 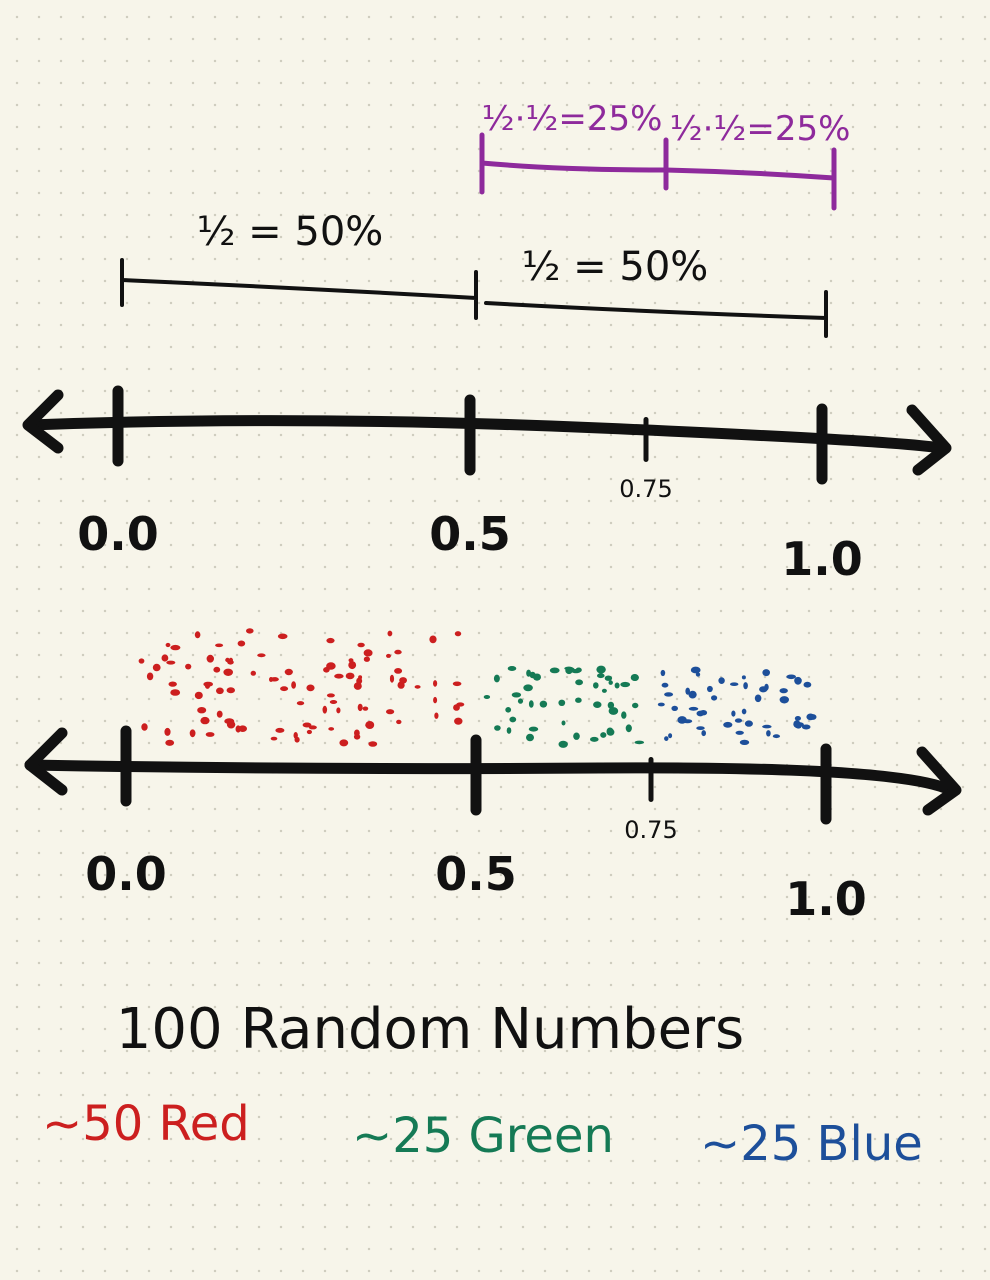 I want to click on purple-brackets, so click(x=658, y=171).